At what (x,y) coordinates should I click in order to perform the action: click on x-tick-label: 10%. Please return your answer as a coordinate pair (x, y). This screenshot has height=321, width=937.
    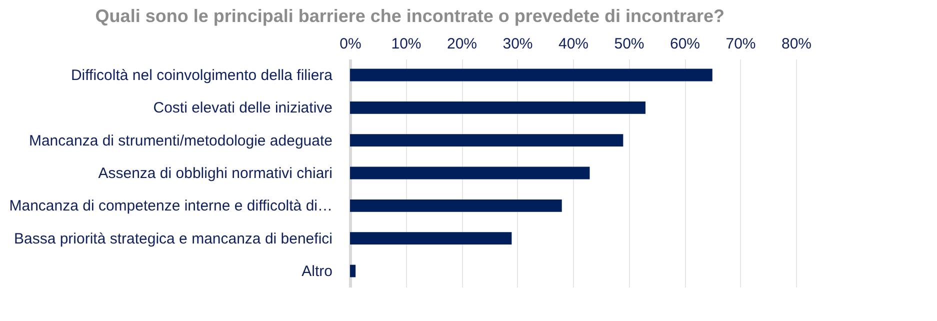
    Looking at the image, I should click on (406, 44).